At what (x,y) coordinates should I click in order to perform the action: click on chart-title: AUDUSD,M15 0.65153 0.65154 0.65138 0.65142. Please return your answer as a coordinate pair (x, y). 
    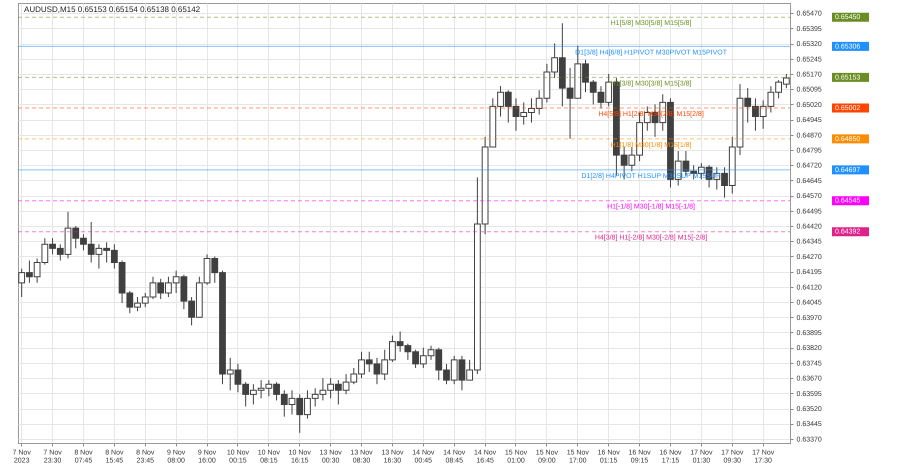
    Looking at the image, I should click on (112, 9).